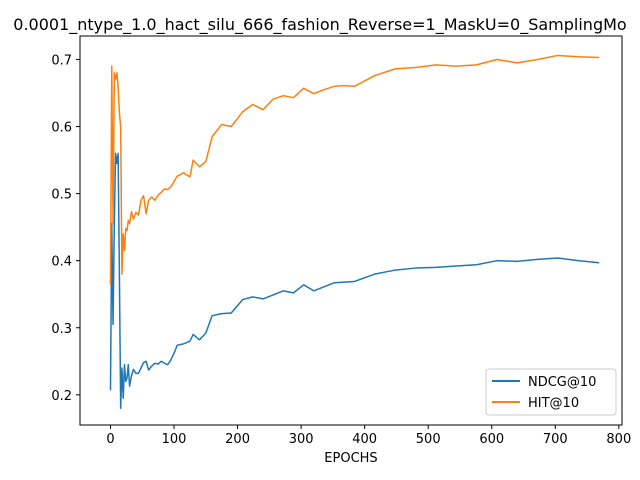 Image resolution: width=640 pixels, height=480 pixels. I want to click on x-axis-ticks: 0 100 200 300 400 500 600 700 800, so click(368, 436).